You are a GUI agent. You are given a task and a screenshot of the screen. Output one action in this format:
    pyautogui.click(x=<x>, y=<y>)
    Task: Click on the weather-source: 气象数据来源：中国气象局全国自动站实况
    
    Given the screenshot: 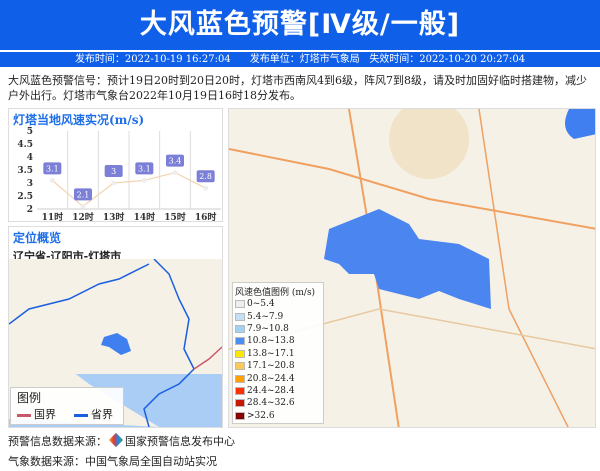 What is the action you would take?
    pyautogui.click(x=112, y=461)
    